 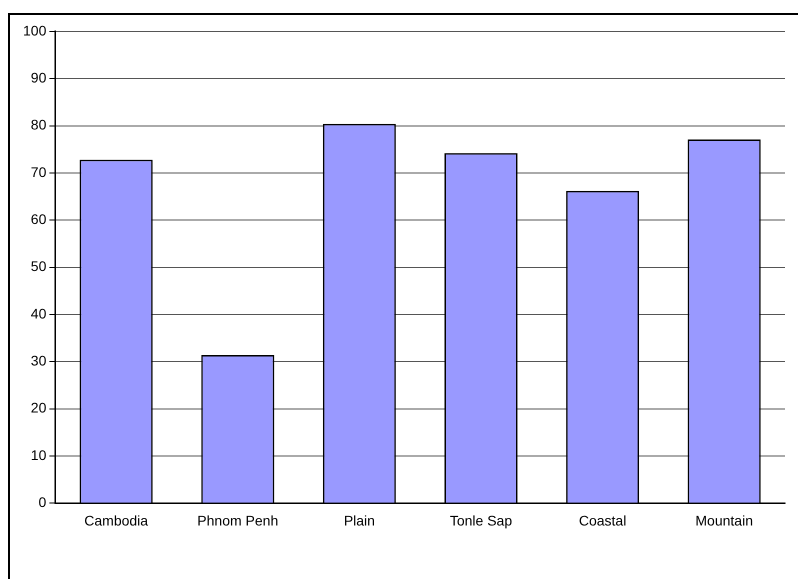 What do you see at coordinates (359, 520) in the screenshot?
I see `x-tick-label: Plain` at bounding box center [359, 520].